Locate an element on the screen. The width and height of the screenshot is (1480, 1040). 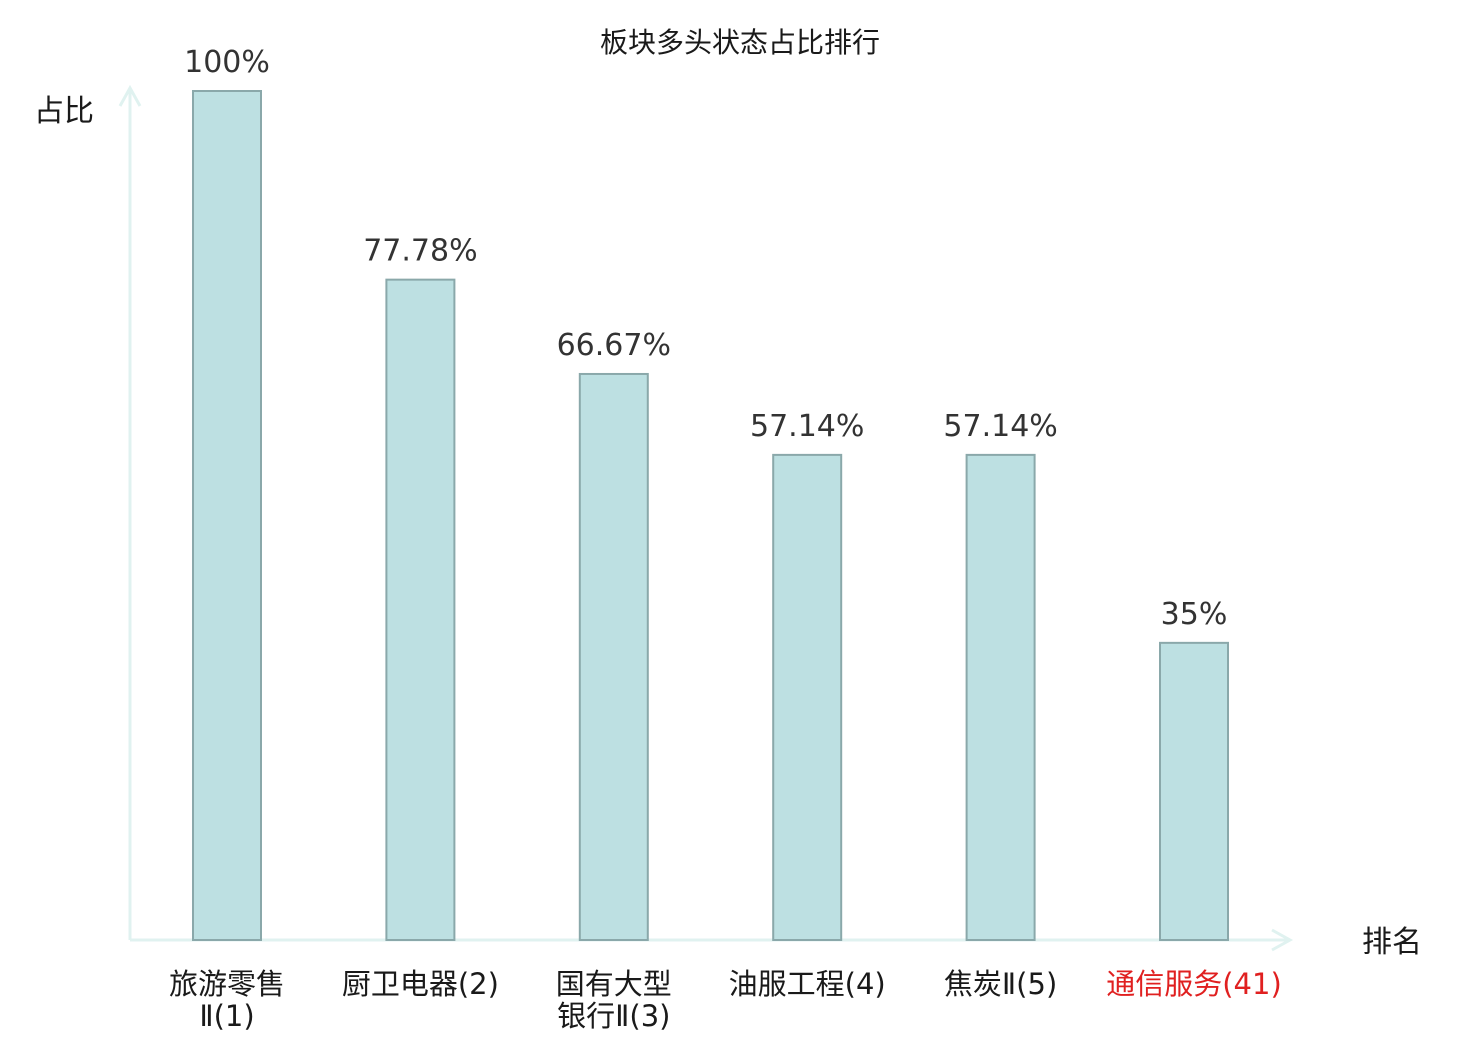
y-axis-label: 占比 is located at coordinates (64, 111).